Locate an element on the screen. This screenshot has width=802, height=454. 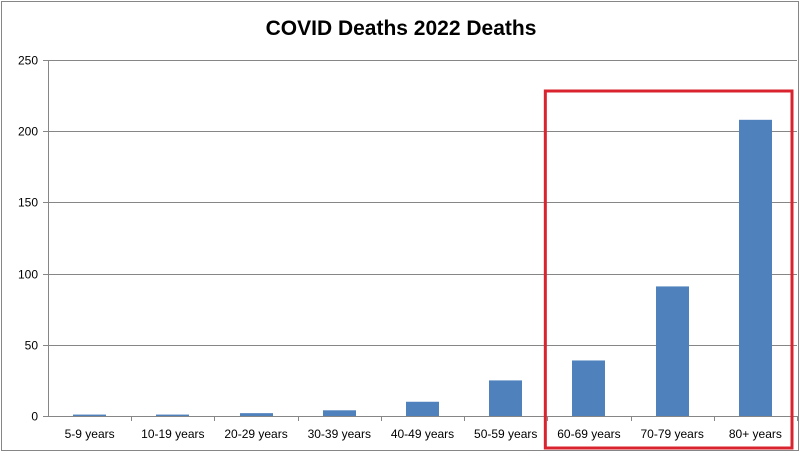
x-tick-label: 5-9 years is located at coordinates (90, 434).